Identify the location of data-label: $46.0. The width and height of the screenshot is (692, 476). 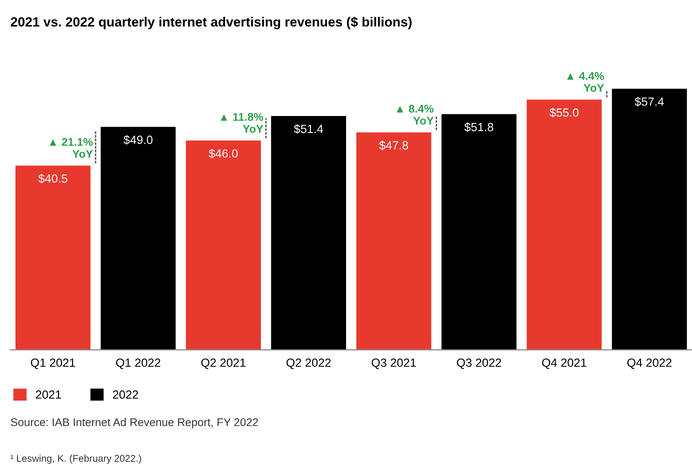
(223, 153).